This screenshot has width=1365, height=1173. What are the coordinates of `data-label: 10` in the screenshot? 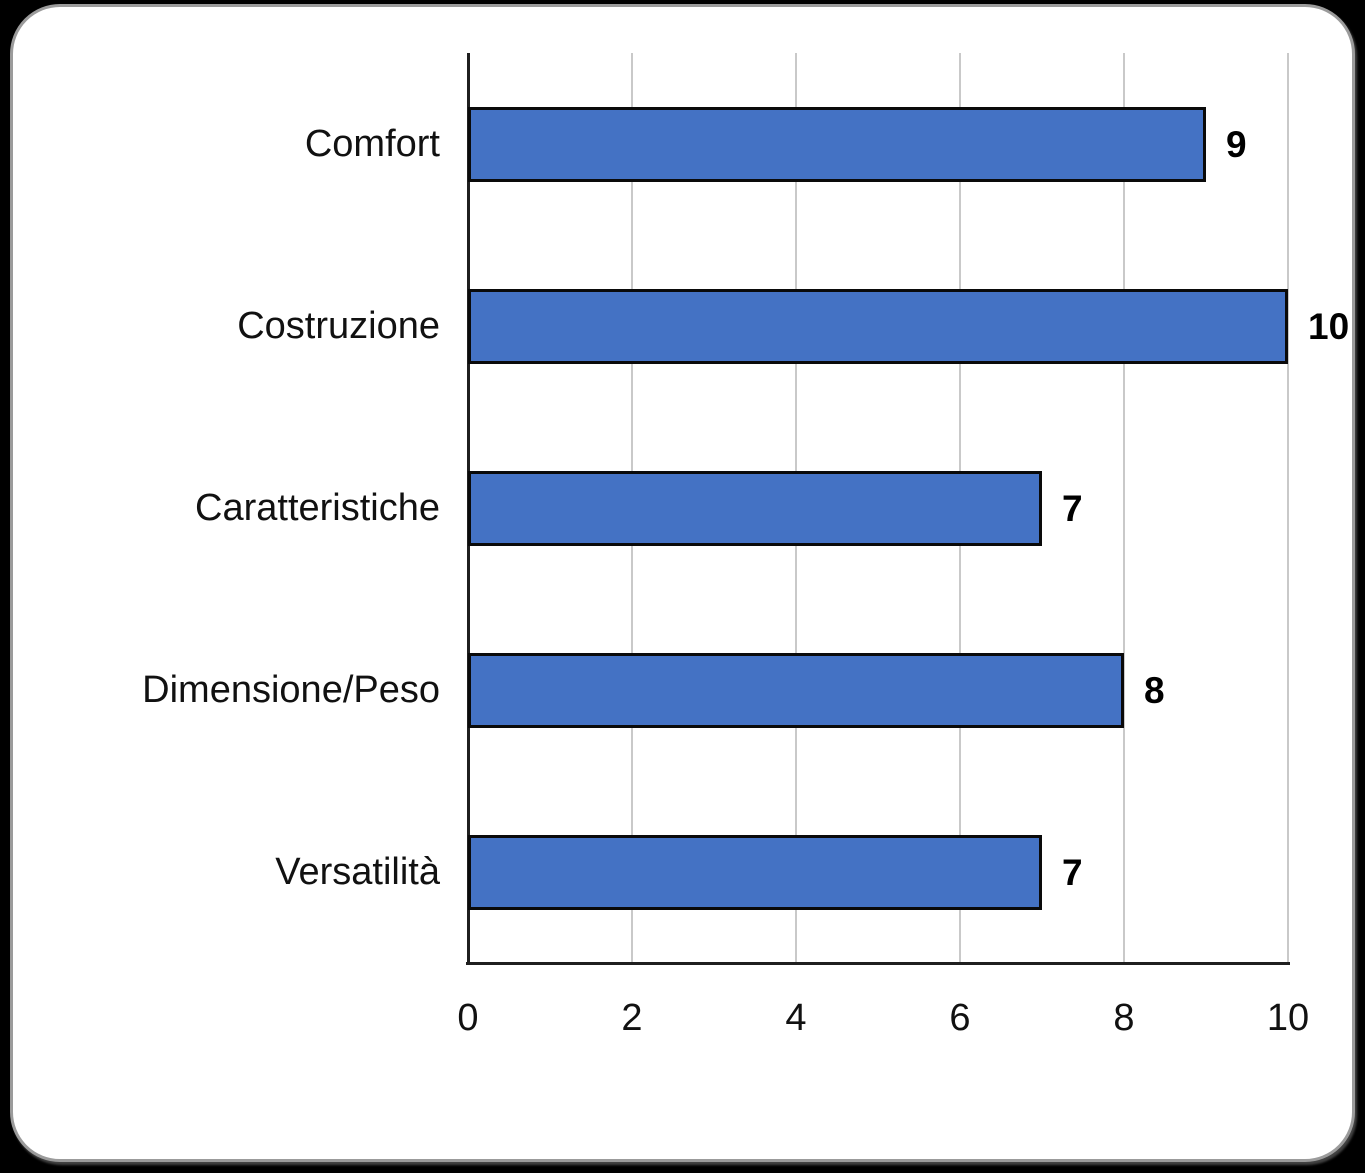 It's located at (1329, 326).